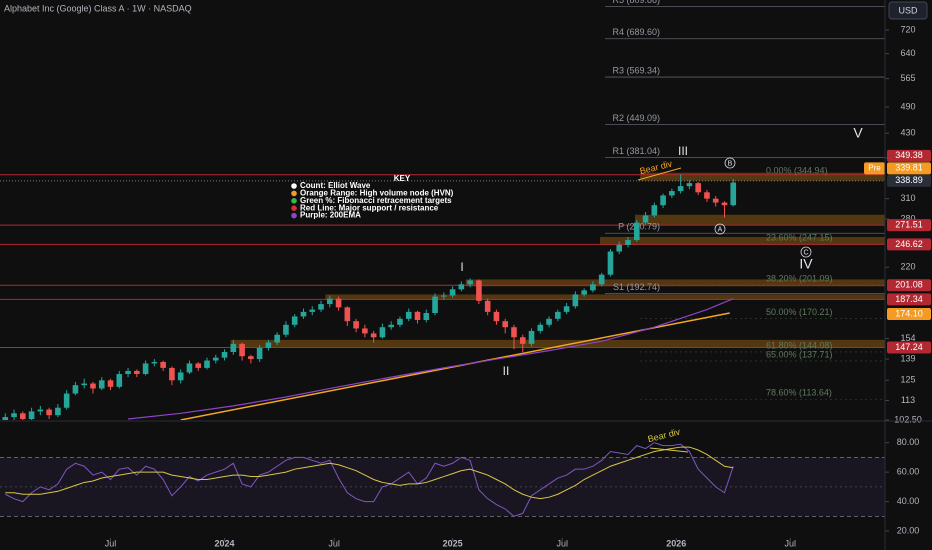 Image resolution: width=932 pixels, height=550 pixels. What do you see at coordinates (453, 543) in the screenshot?
I see `x-tick-label: 2025` at bounding box center [453, 543].